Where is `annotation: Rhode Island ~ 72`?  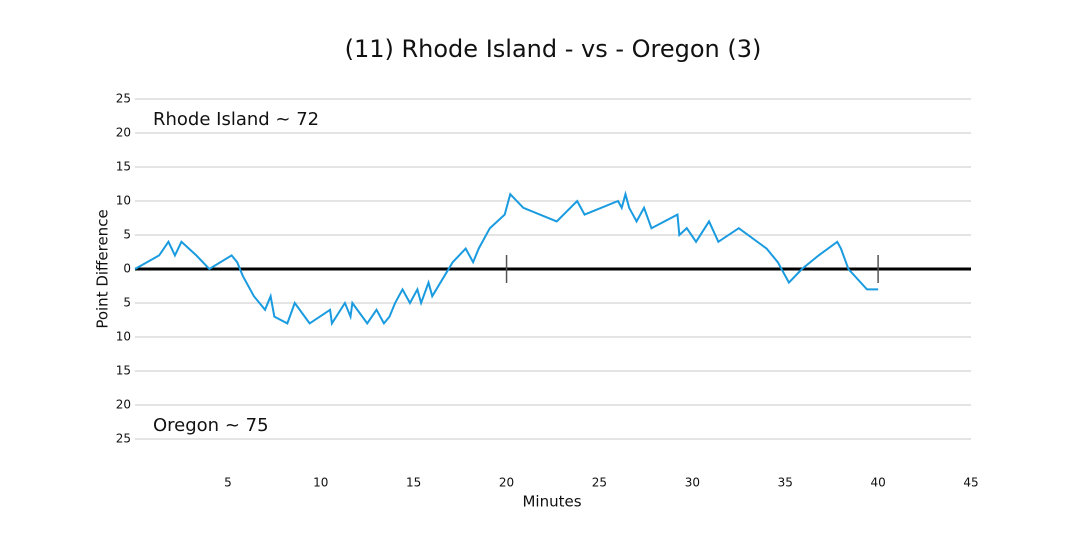
annotation: Rhode Island ~ 72 is located at coordinates (236, 119).